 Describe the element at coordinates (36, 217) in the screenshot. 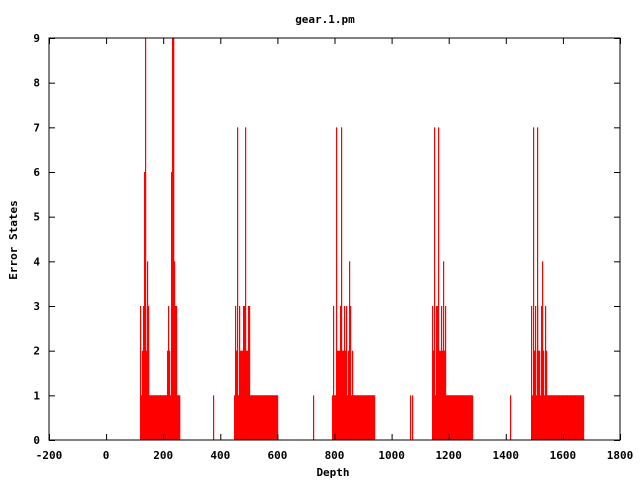

I see `y-tick-label-5: 5` at that location.